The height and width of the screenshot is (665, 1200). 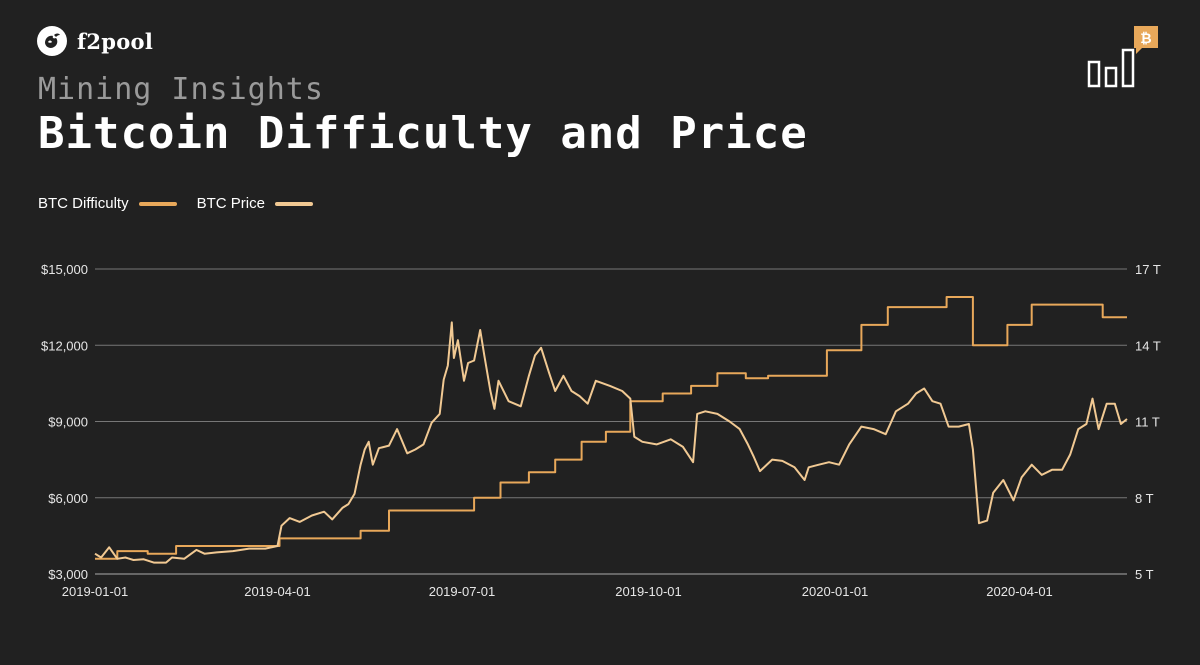 I want to click on page-kicker: Mining Insights, so click(x=181, y=89).